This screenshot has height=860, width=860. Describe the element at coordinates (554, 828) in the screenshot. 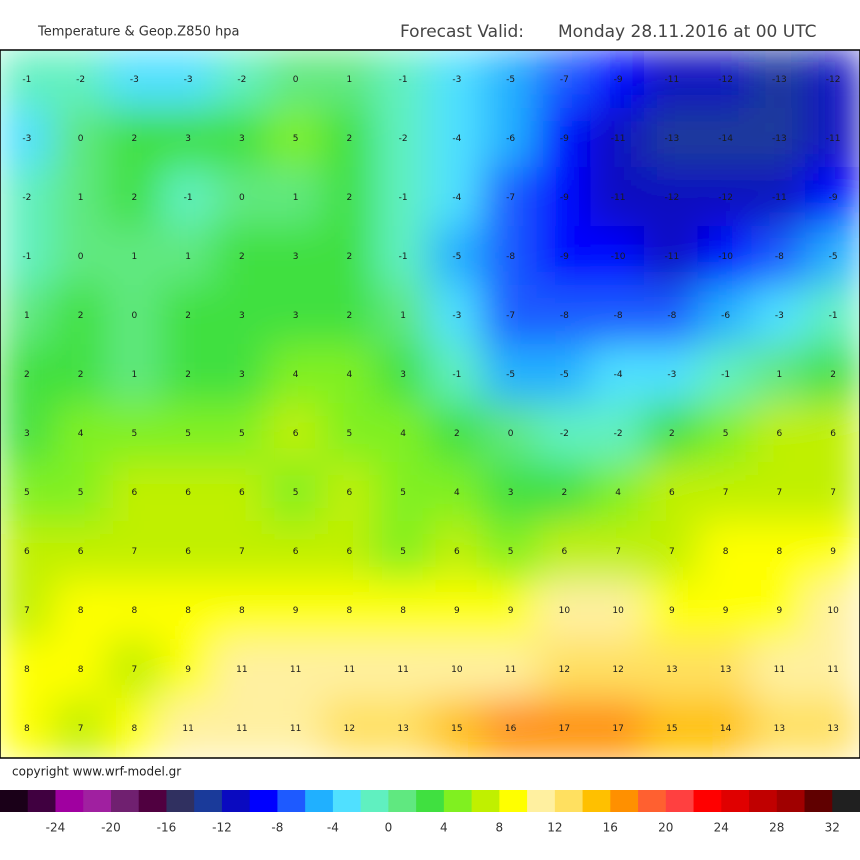

I see `scale-label: 12` at that location.